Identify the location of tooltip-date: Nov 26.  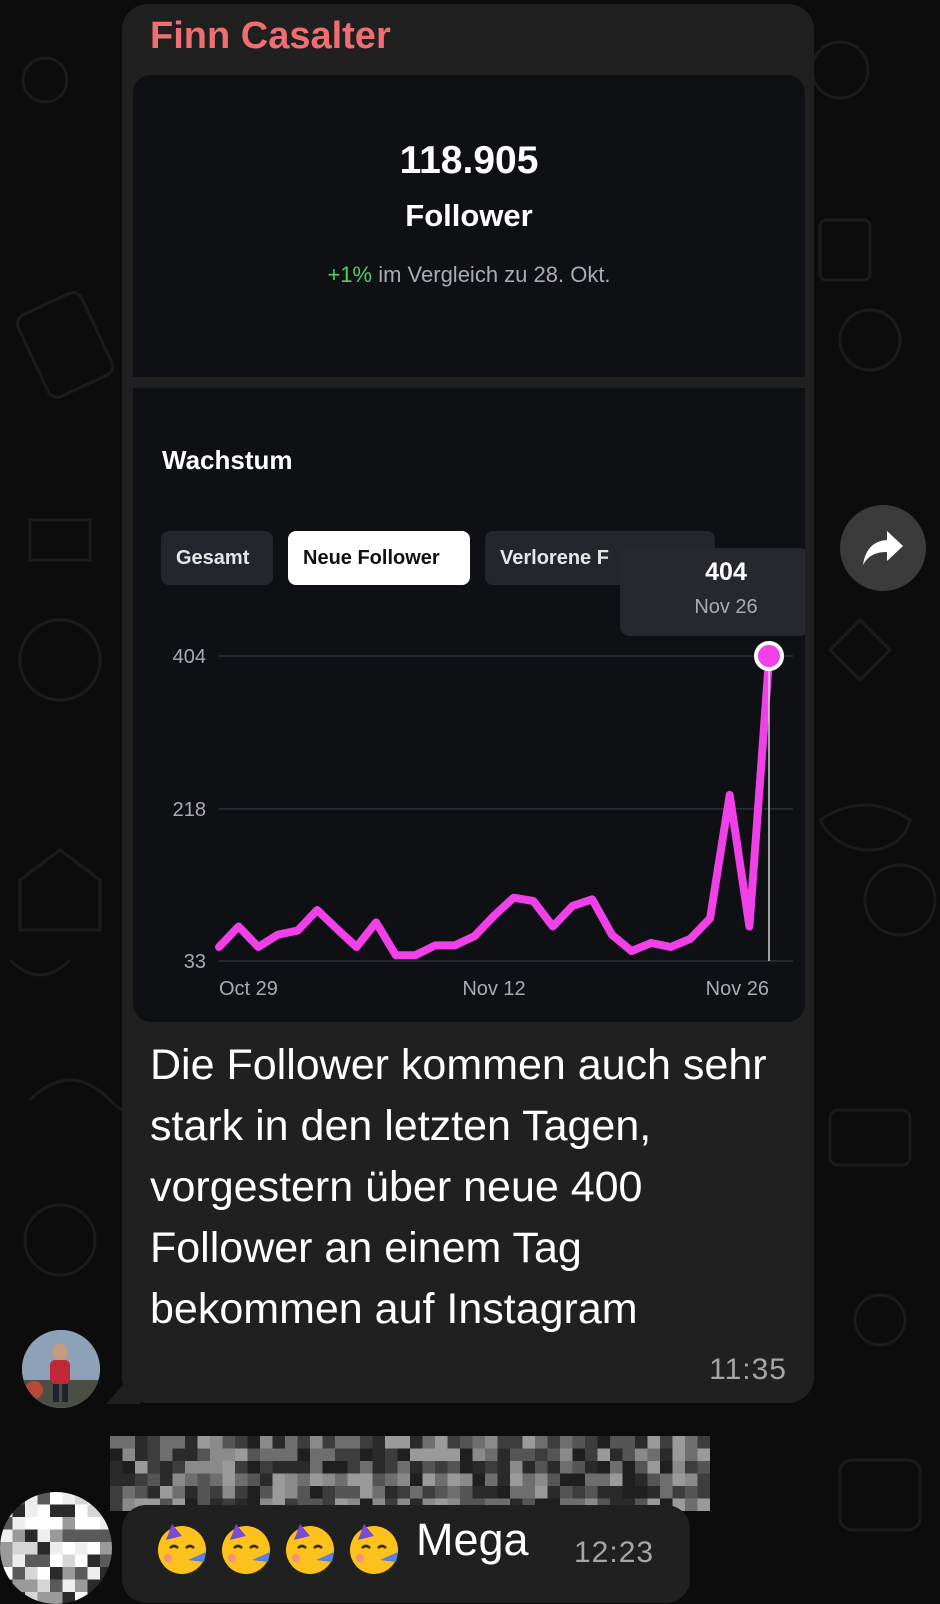
(726, 607).